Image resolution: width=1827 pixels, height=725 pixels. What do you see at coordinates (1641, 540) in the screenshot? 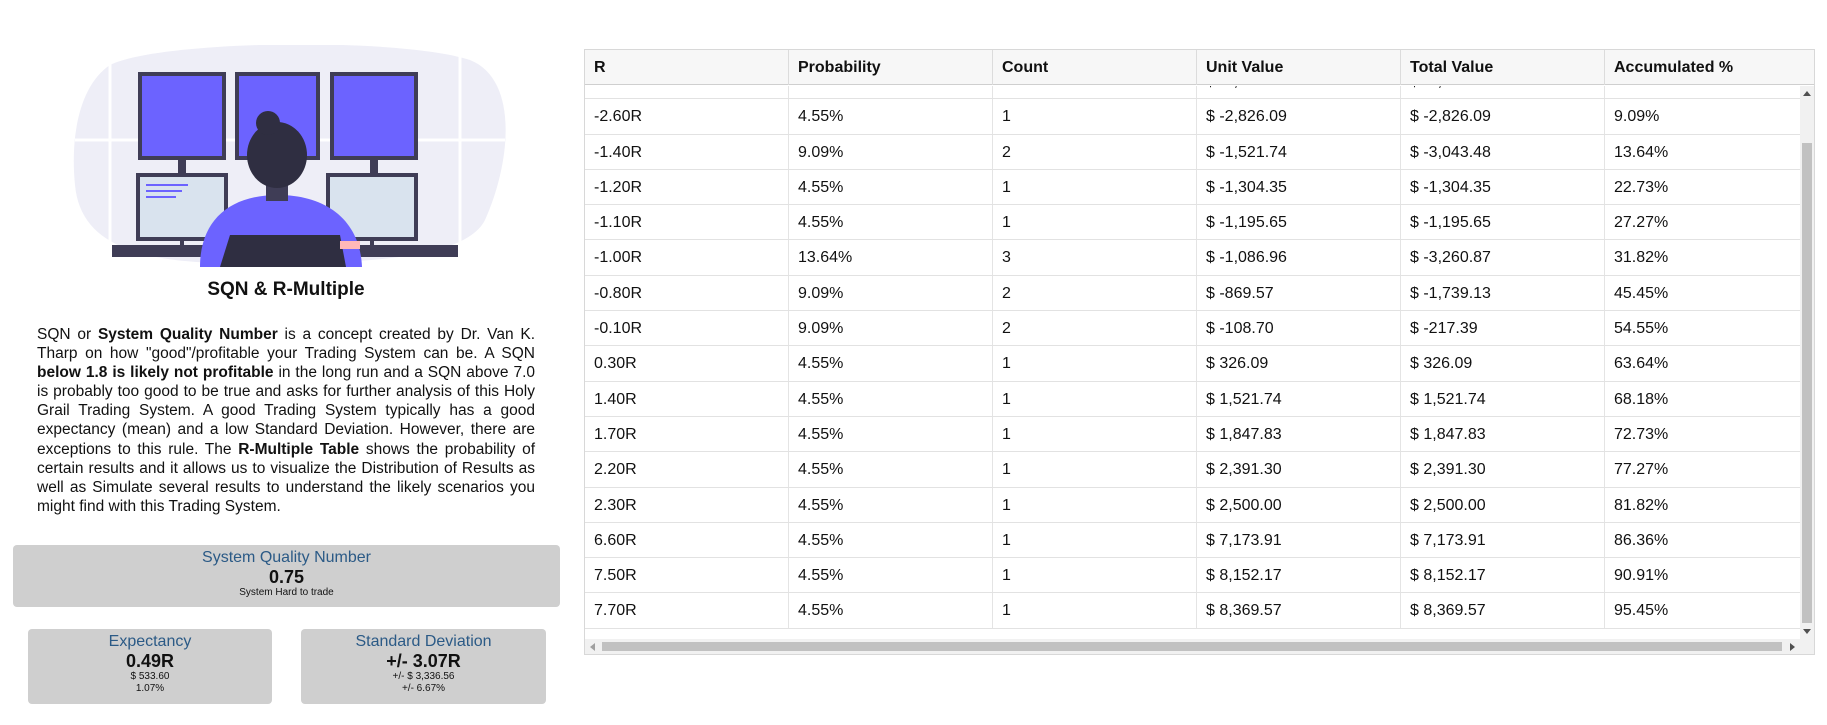
I see `cell-accumulated: 86.36%` at bounding box center [1641, 540].